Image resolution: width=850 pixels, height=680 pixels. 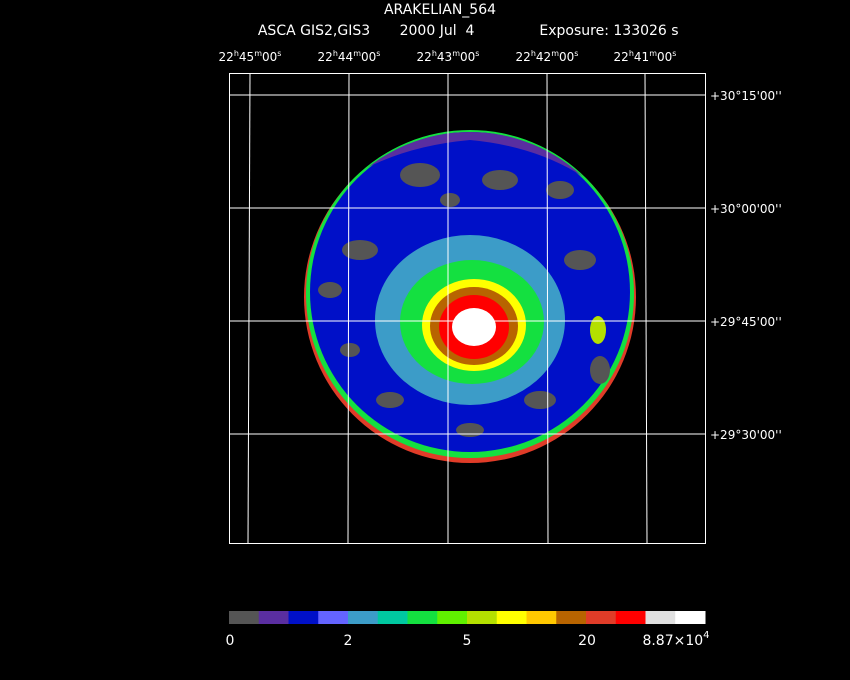 What do you see at coordinates (246, 57) in the screenshot?
I see `ra-value: 45` at bounding box center [246, 57].